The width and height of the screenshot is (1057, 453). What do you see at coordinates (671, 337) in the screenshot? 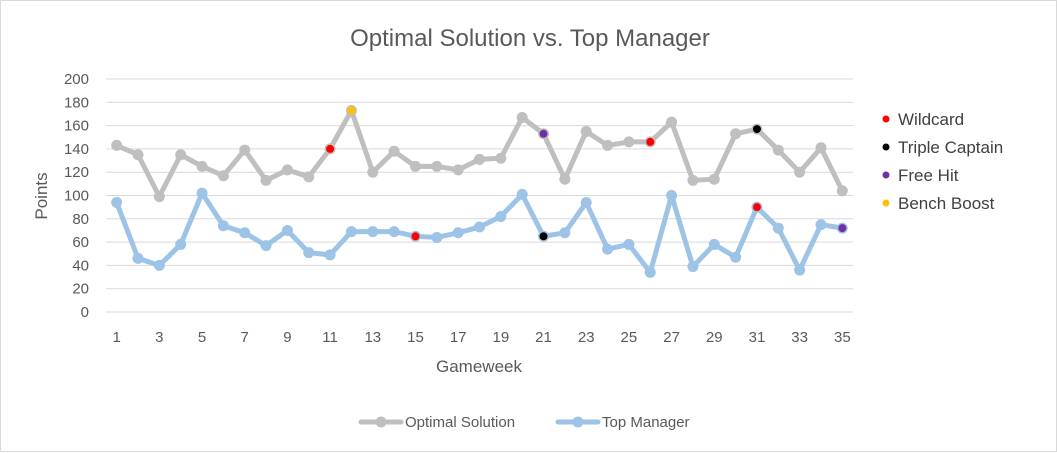
I see `x-tick-label: 27` at bounding box center [671, 337].